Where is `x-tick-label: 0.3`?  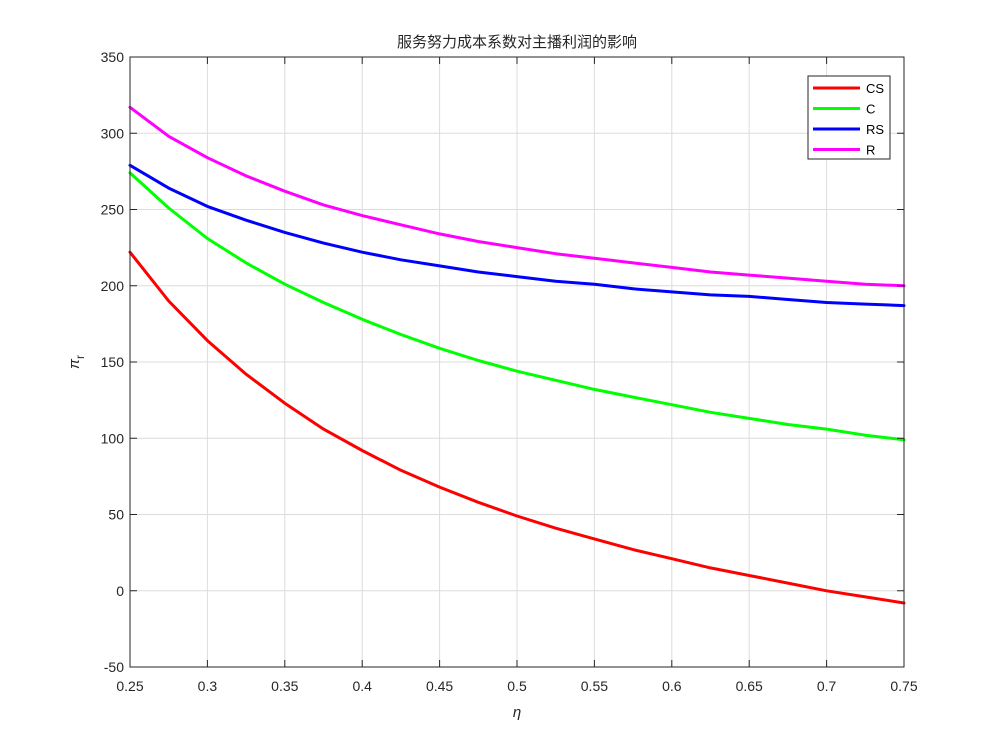
x-tick-label: 0.3 is located at coordinates (208, 686).